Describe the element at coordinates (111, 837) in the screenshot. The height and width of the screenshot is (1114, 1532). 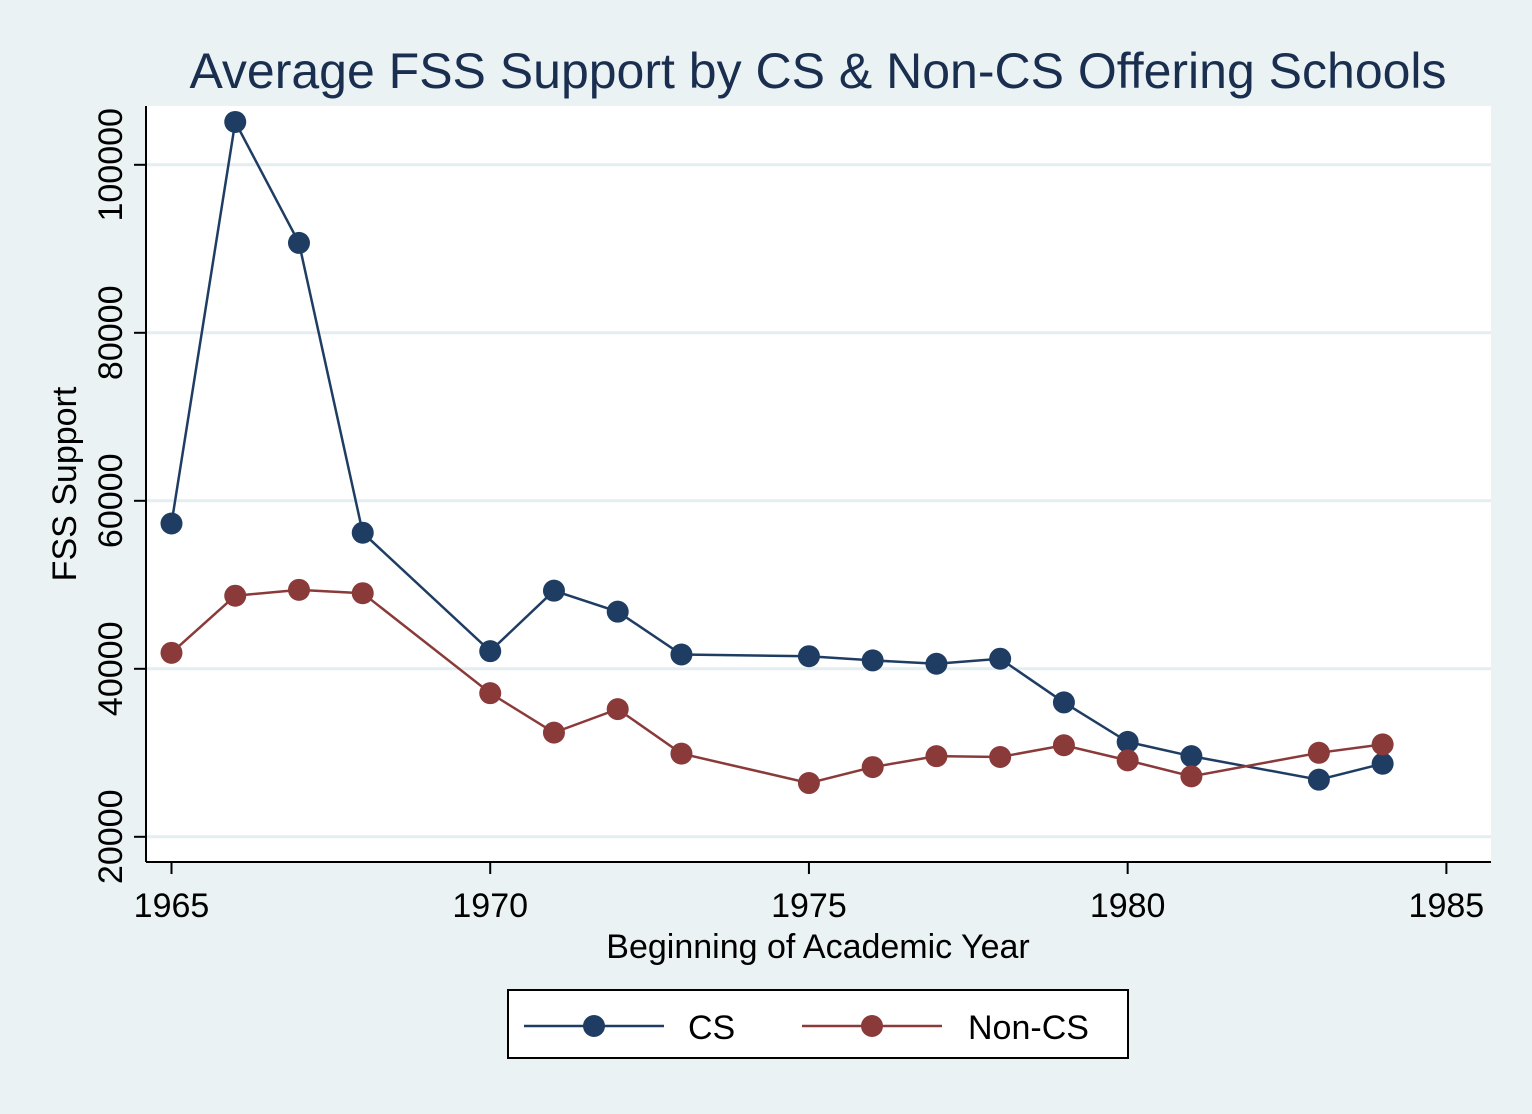
I see `y-tick-label-0: 20000` at that location.